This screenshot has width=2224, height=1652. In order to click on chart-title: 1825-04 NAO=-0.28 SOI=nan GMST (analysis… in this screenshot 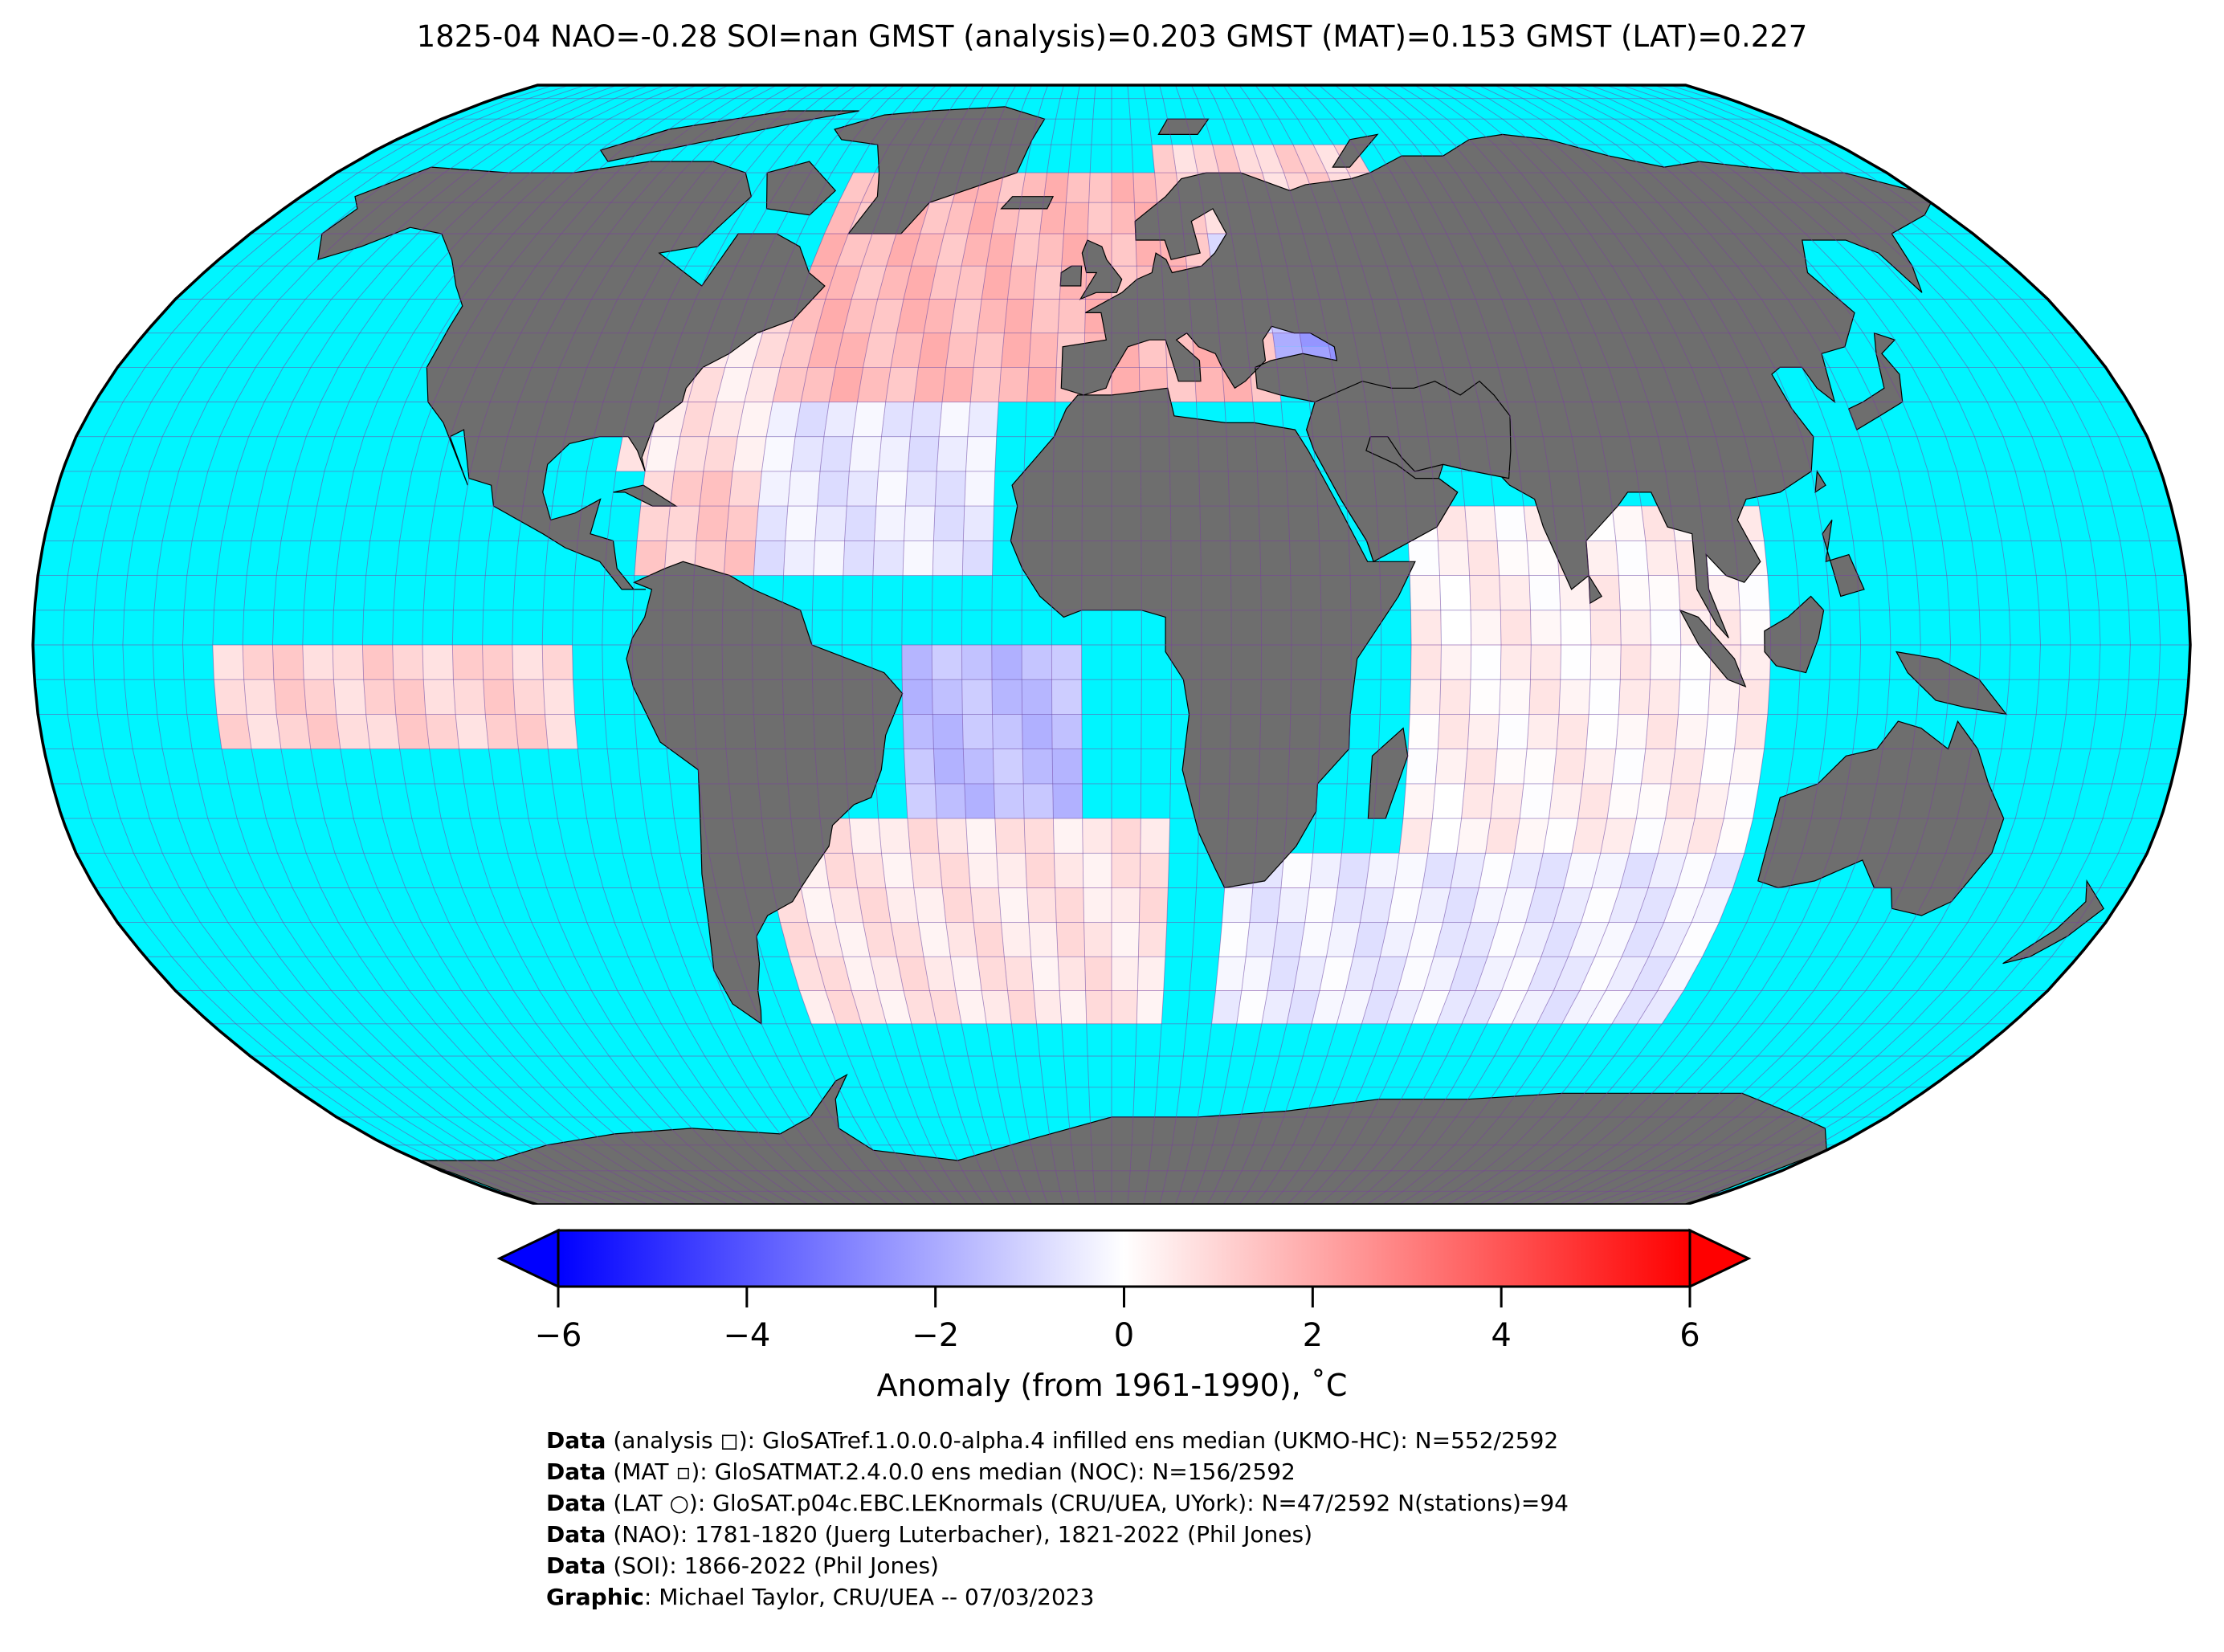, I will do `click(1112, 36)`.